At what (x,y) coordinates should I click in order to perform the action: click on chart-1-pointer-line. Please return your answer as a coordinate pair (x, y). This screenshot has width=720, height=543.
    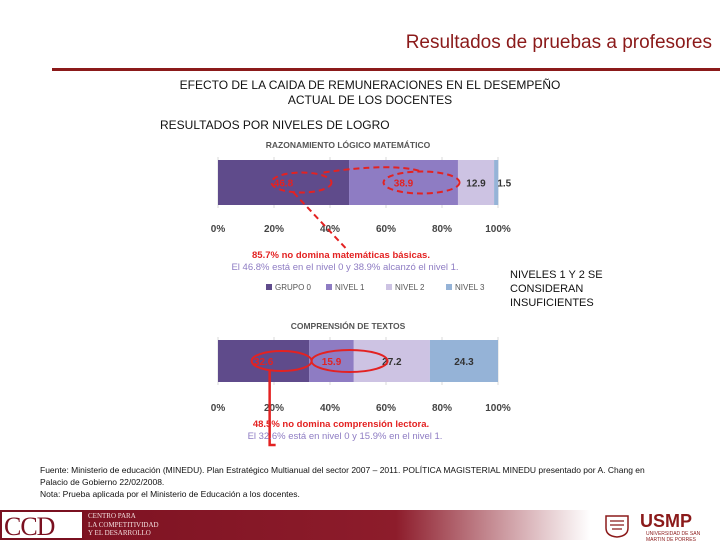
    Looking at the image, I should click on (319, 220).